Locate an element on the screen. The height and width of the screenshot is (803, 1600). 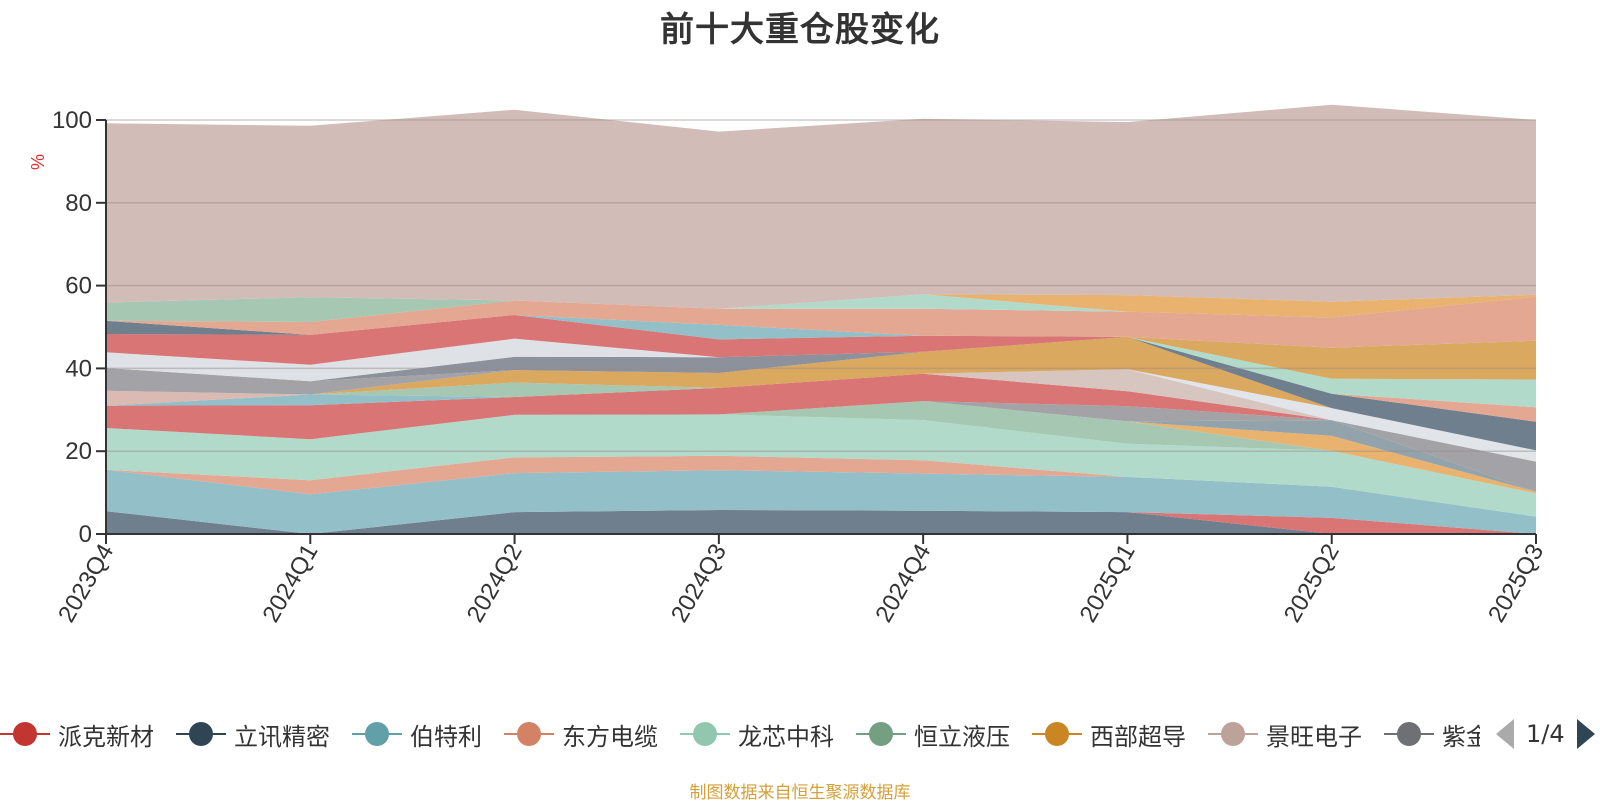
legend-pager: 1/4 is located at coordinates (1545, 734).